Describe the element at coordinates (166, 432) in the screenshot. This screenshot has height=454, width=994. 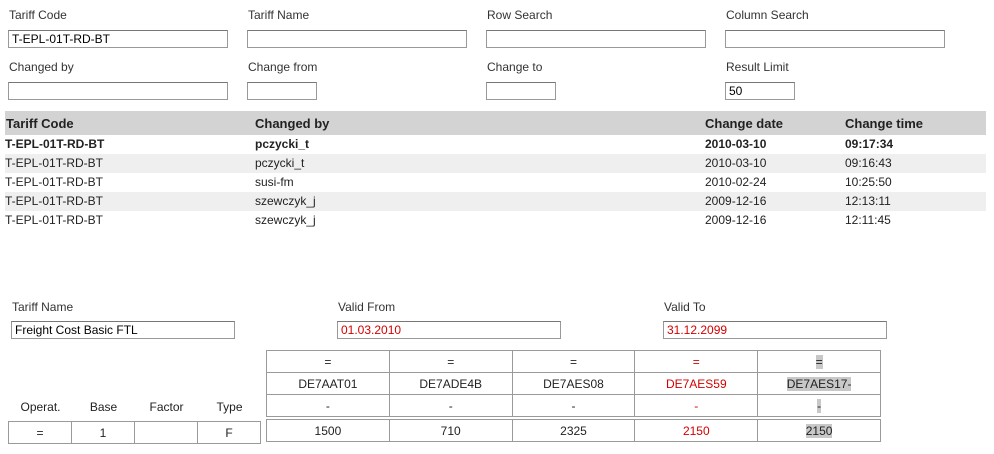
I see `factor-cell` at that location.